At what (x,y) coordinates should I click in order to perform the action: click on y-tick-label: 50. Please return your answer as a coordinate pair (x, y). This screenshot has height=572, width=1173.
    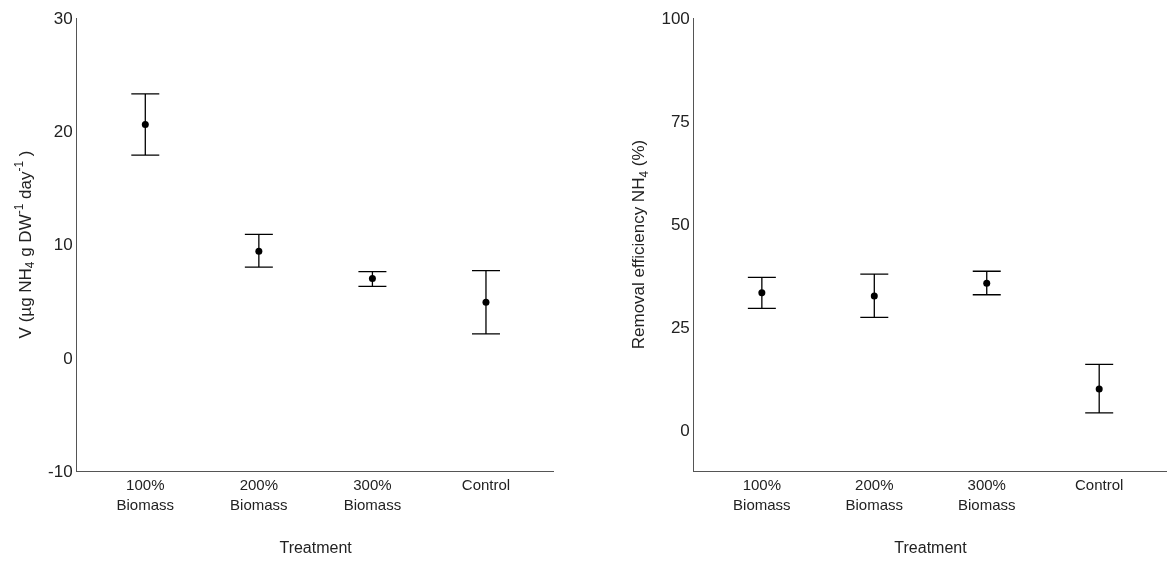
    Looking at the image, I should click on (680, 224).